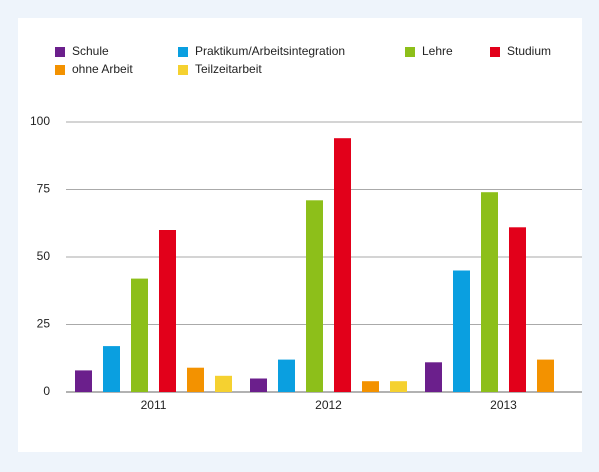  What do you see at coordinates (44, 189) in the screenshot?
I see `y-tick-label: 75` at bounding box center [44, 189].